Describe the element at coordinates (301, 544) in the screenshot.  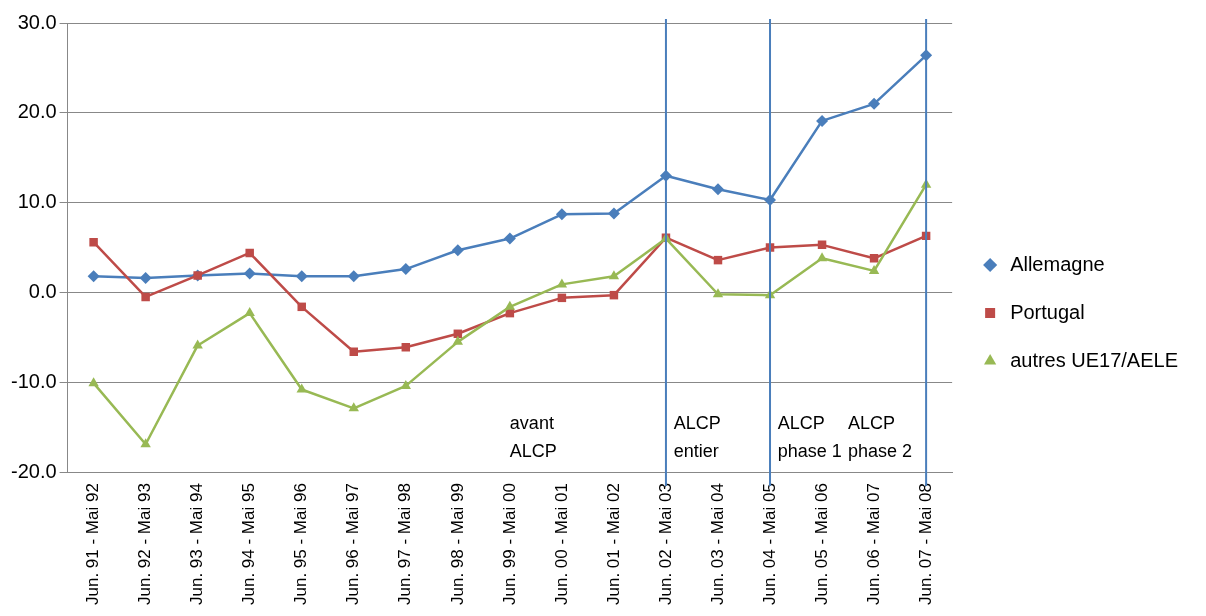
I see `x-tick-label: Jun. 95 - Mai 96` at that location.